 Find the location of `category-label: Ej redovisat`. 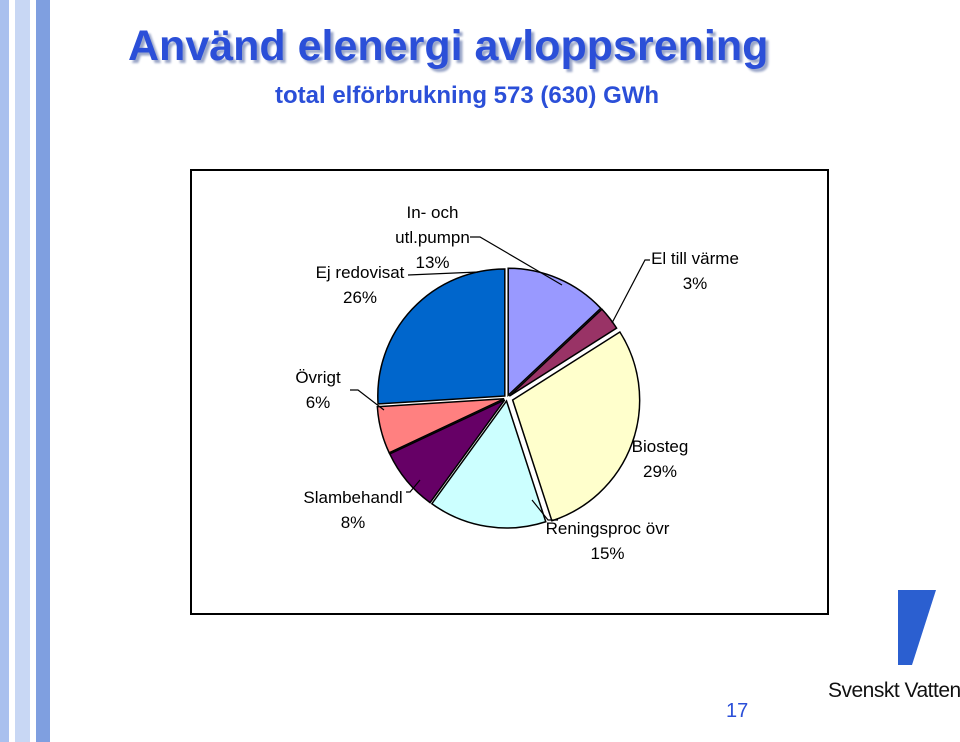

category-label: Ej redovisat is located at coordinates (360, 272).